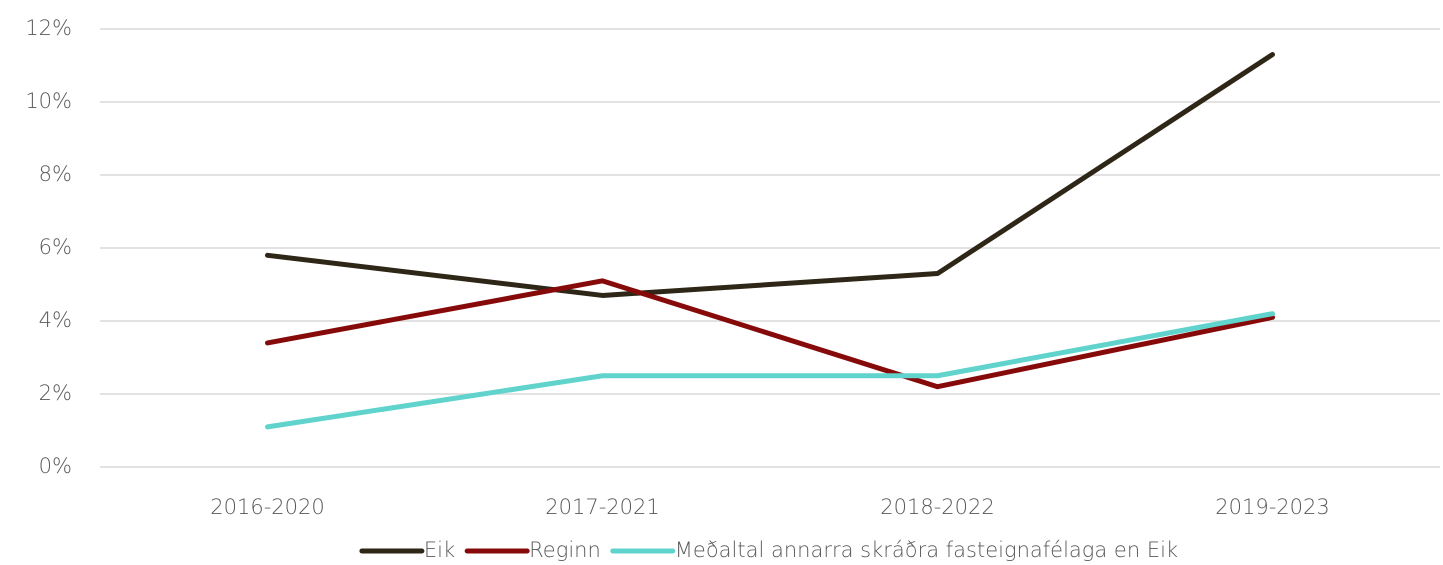  What do you see at coordinates (48, 101) in the screenshot?
I see `y-tick-label: 10%` at bounding box center [48, 101].